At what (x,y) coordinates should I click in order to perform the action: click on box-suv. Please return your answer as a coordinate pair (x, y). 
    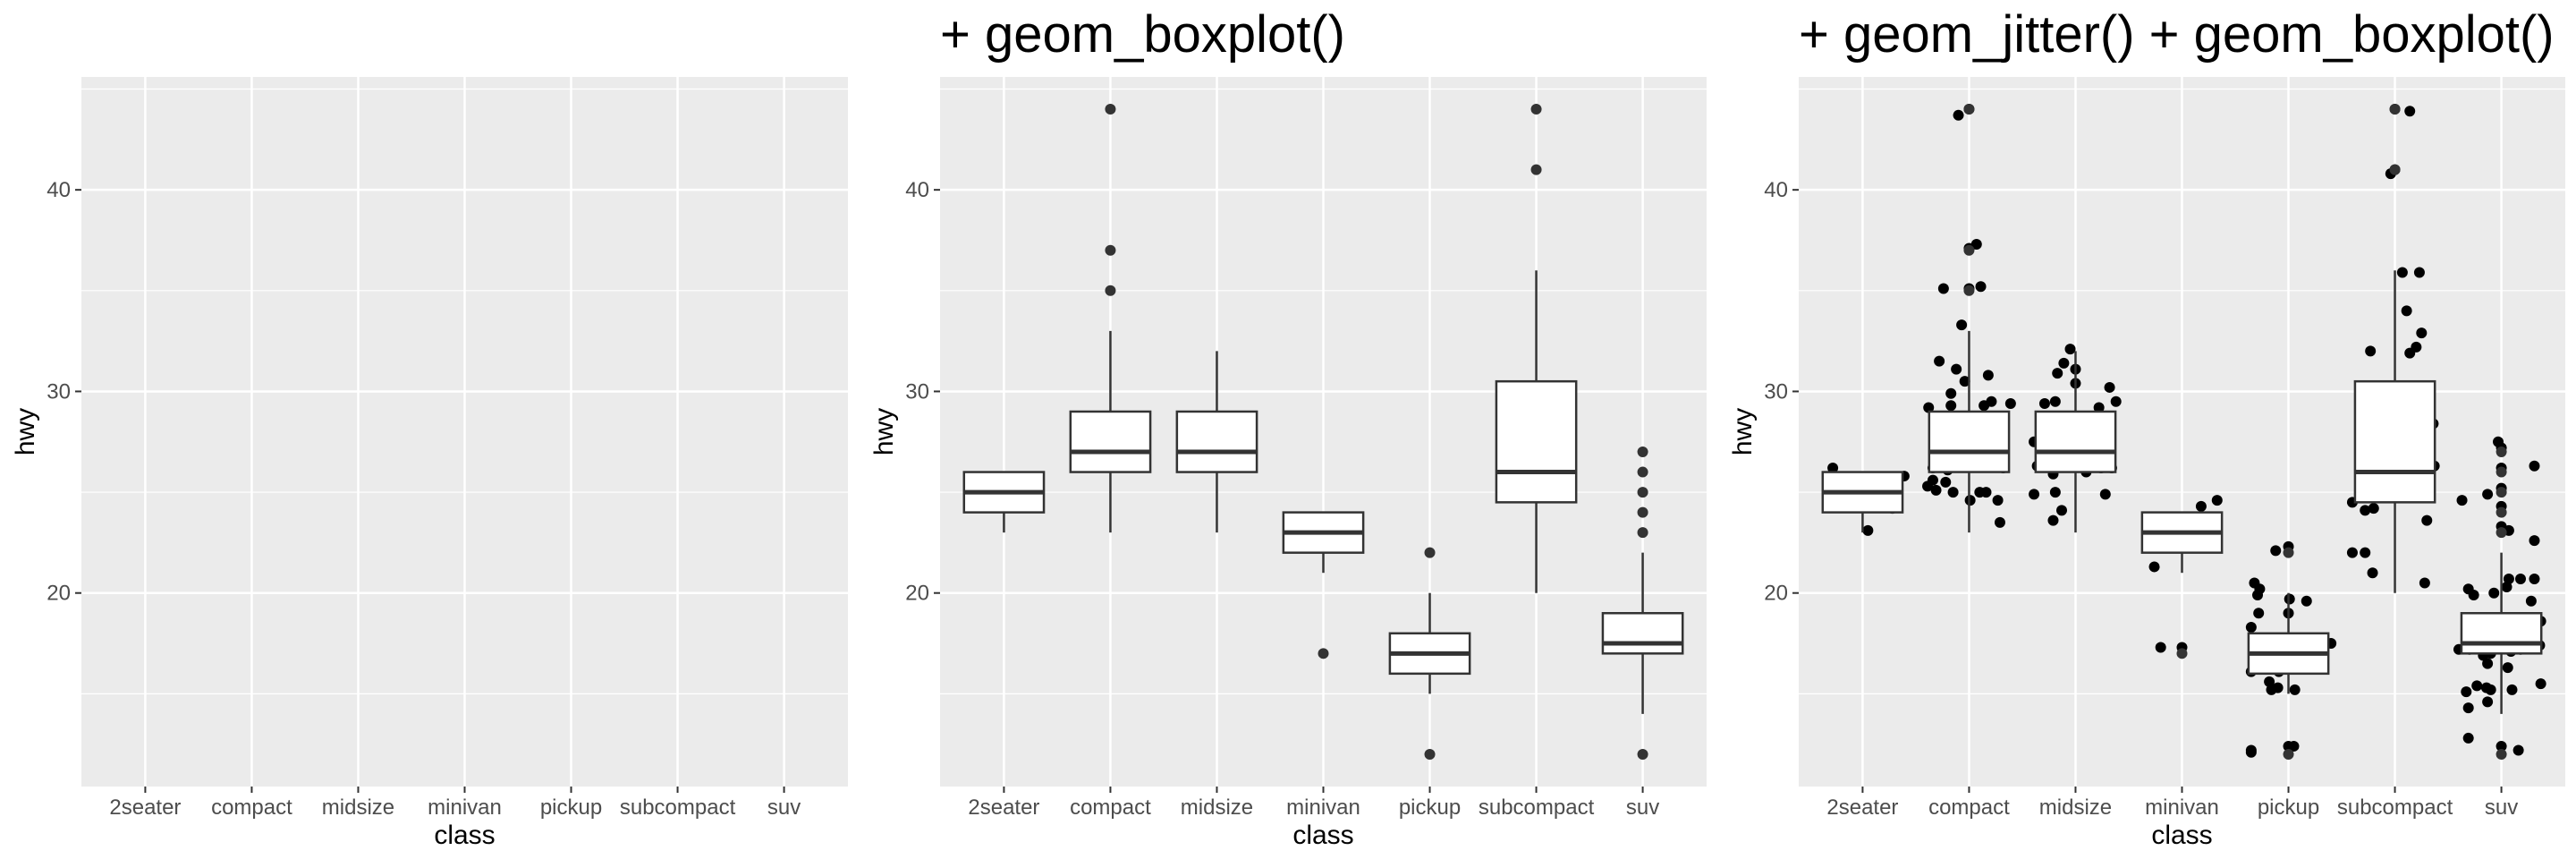
    Looking at the image, I should click on (2501, 603).